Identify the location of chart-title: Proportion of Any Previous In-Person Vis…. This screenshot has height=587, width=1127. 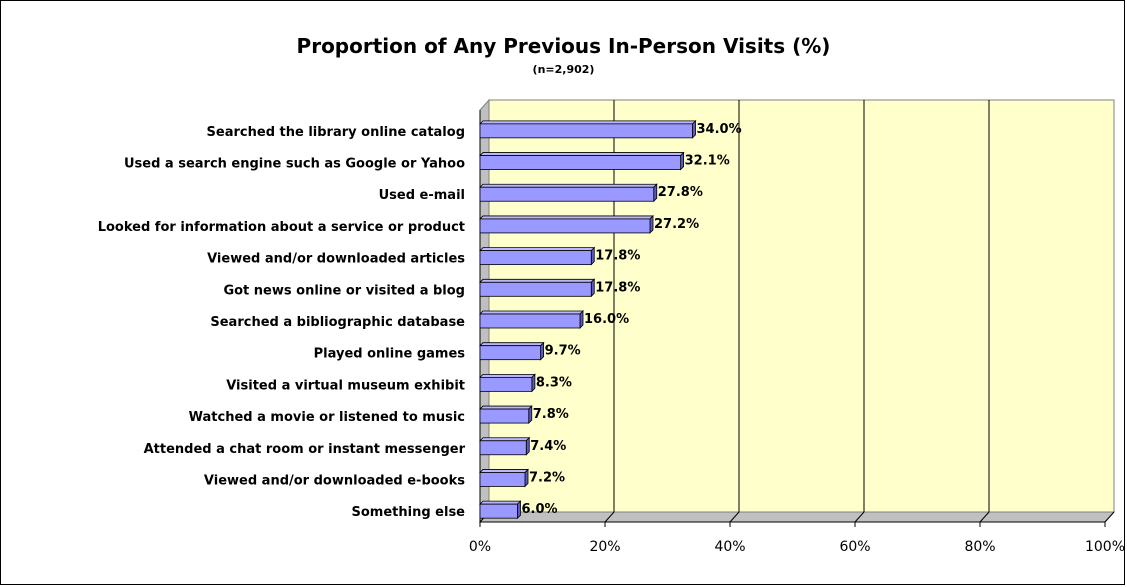
(563, 46).